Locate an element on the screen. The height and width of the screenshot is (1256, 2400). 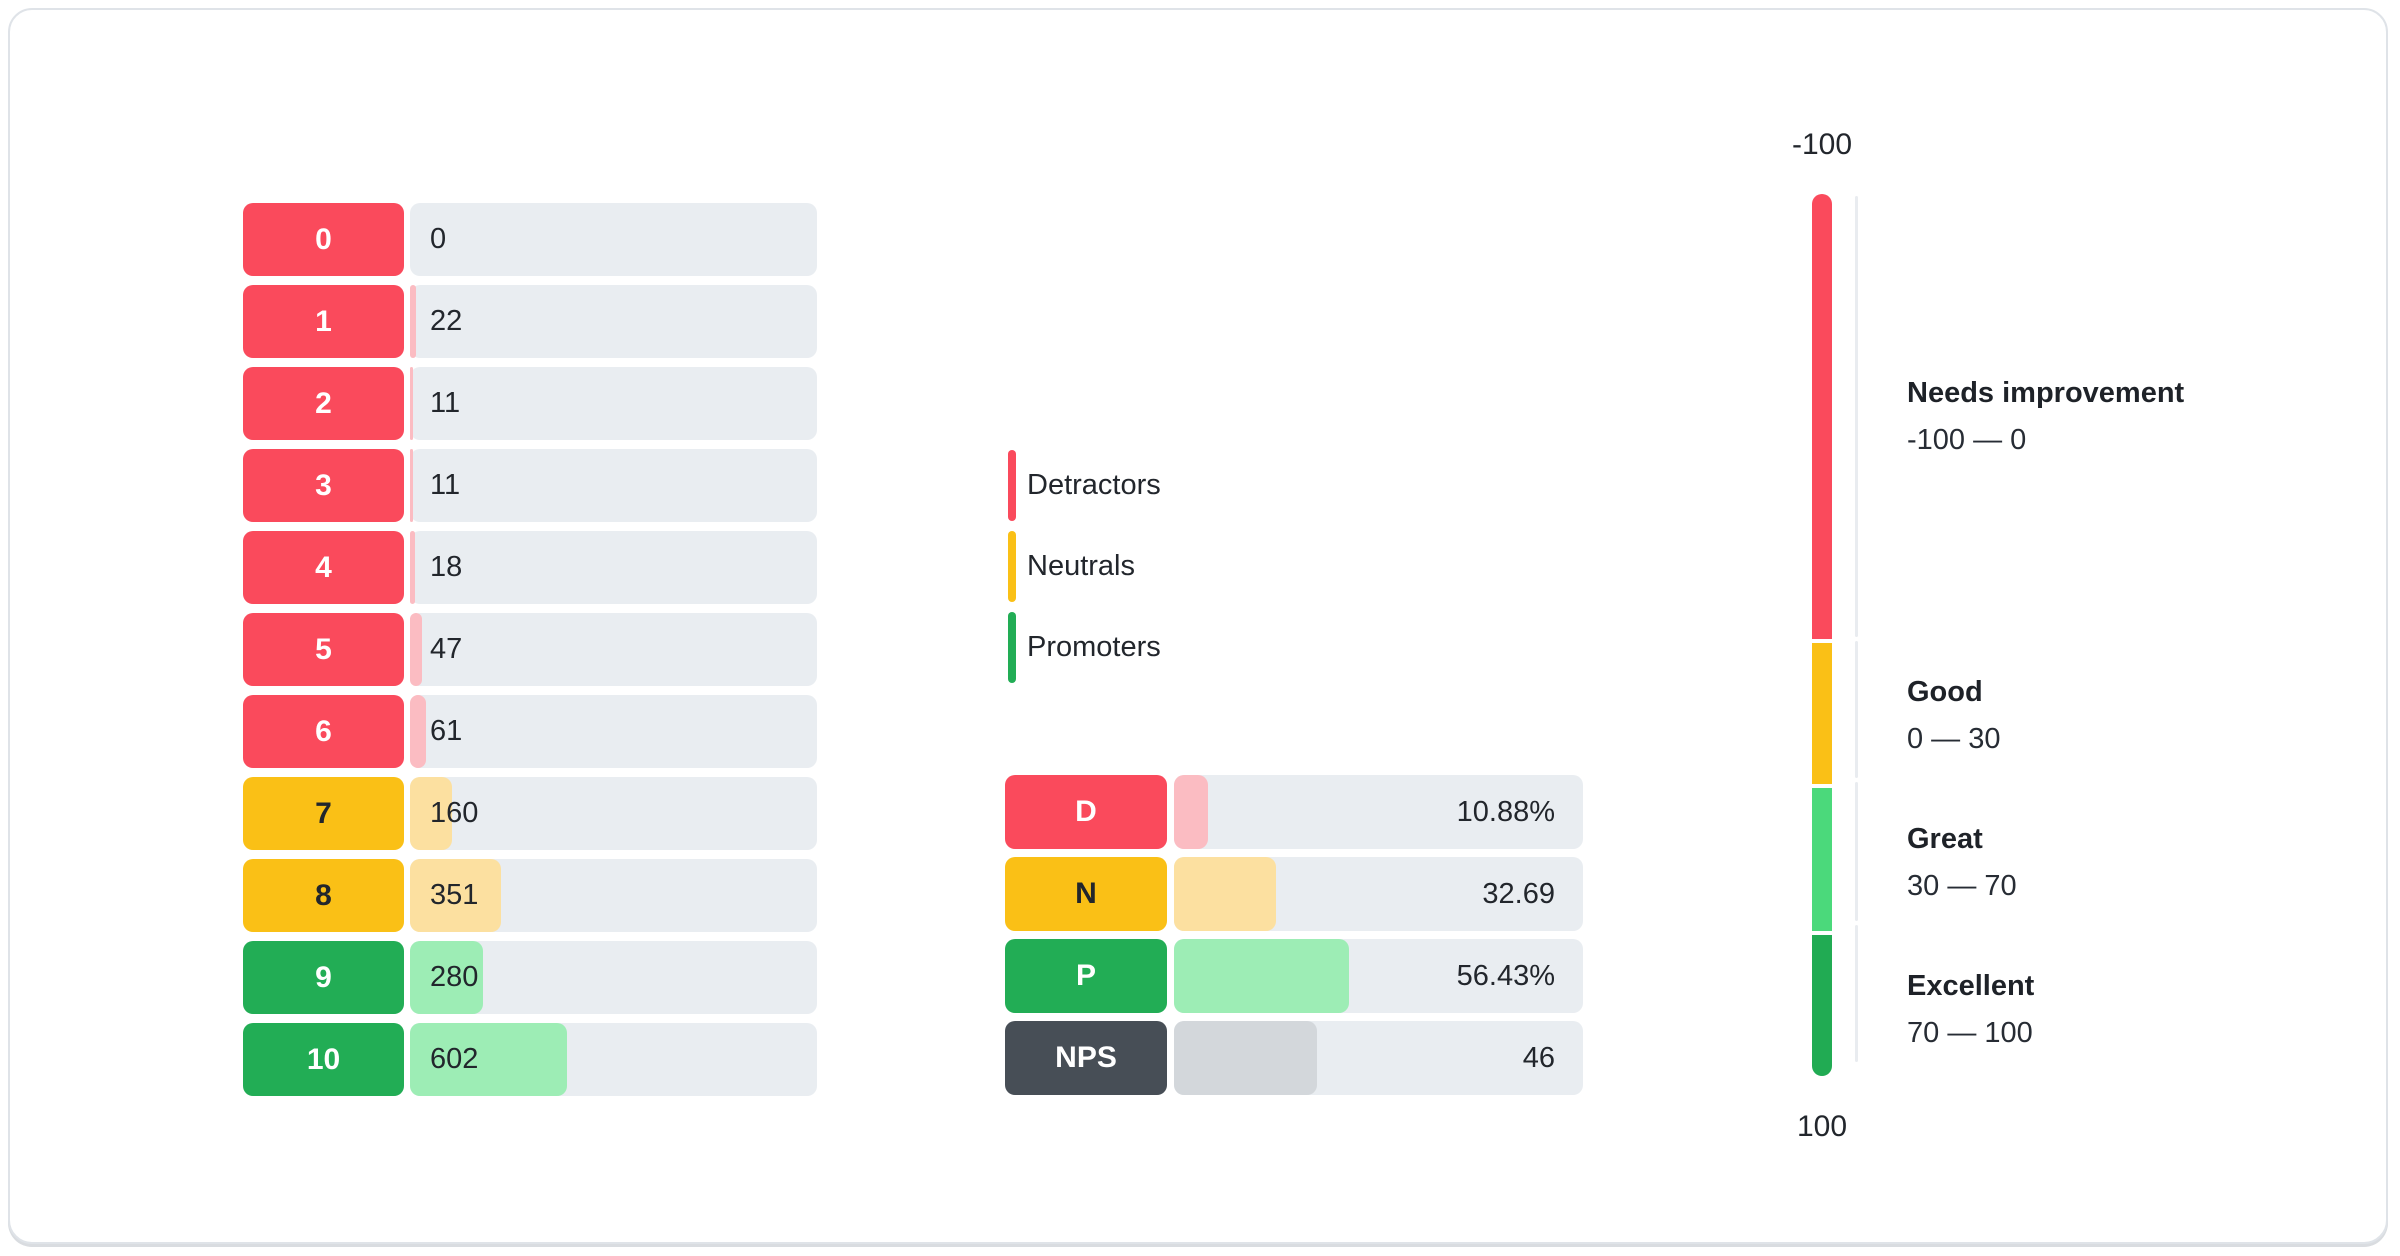
legend-item-promoters: Promoters is located at coordinates (1084, 647).